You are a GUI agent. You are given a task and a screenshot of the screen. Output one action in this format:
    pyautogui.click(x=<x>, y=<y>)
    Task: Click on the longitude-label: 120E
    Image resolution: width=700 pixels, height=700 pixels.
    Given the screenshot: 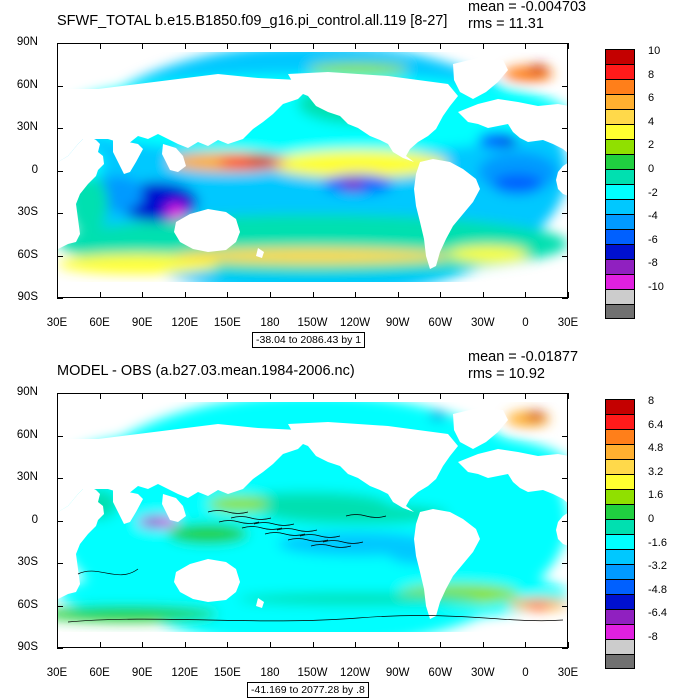 What is the action you would take?
    pyautogui.click(x=185, y=323)
    